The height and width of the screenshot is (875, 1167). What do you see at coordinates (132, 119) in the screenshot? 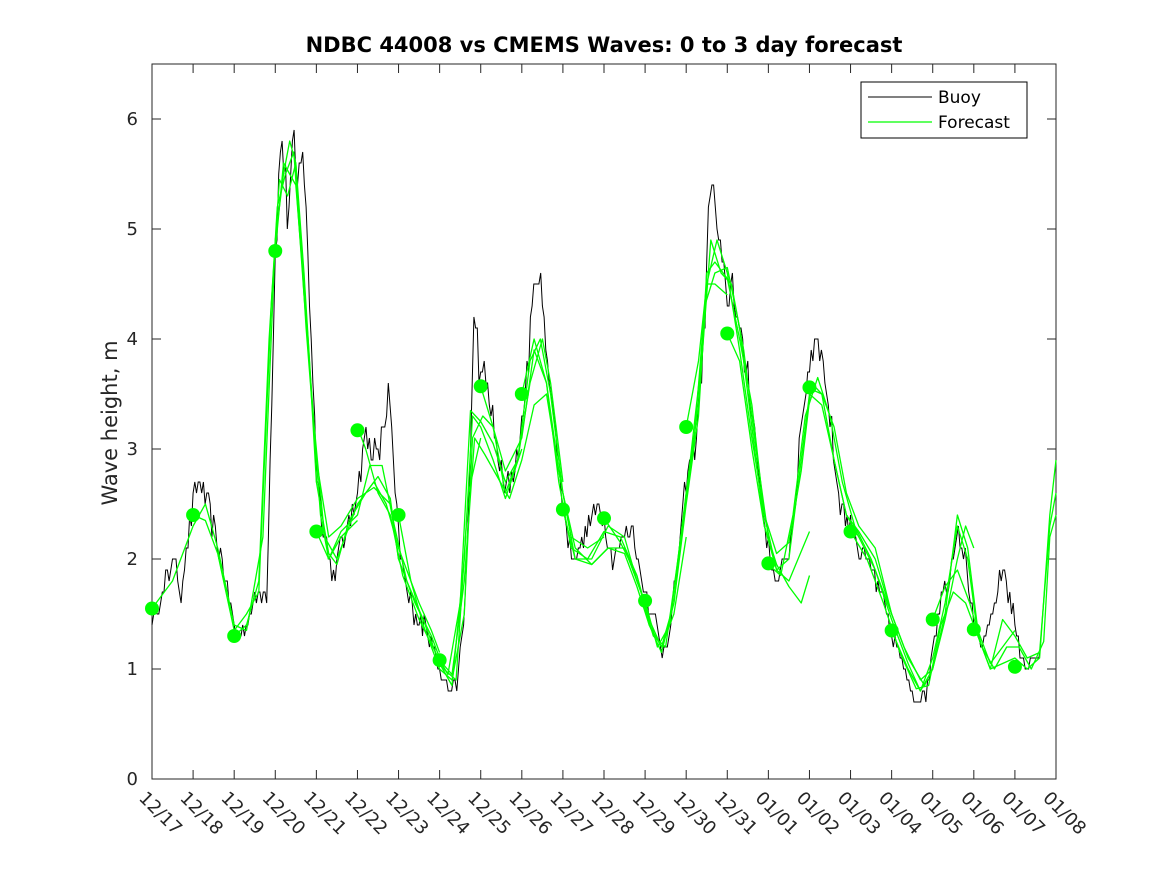
I see `y-tick-label: 6` at bounding box center [132, 119].